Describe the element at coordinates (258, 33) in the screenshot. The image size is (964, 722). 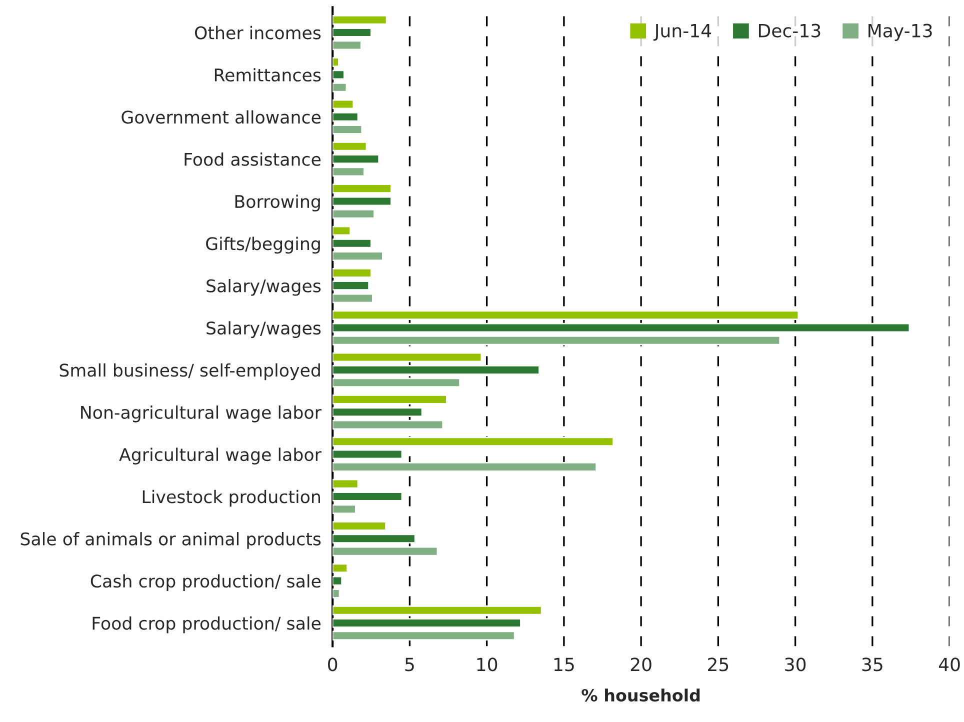
I see `y-tick-label: Other incomes` at that location.